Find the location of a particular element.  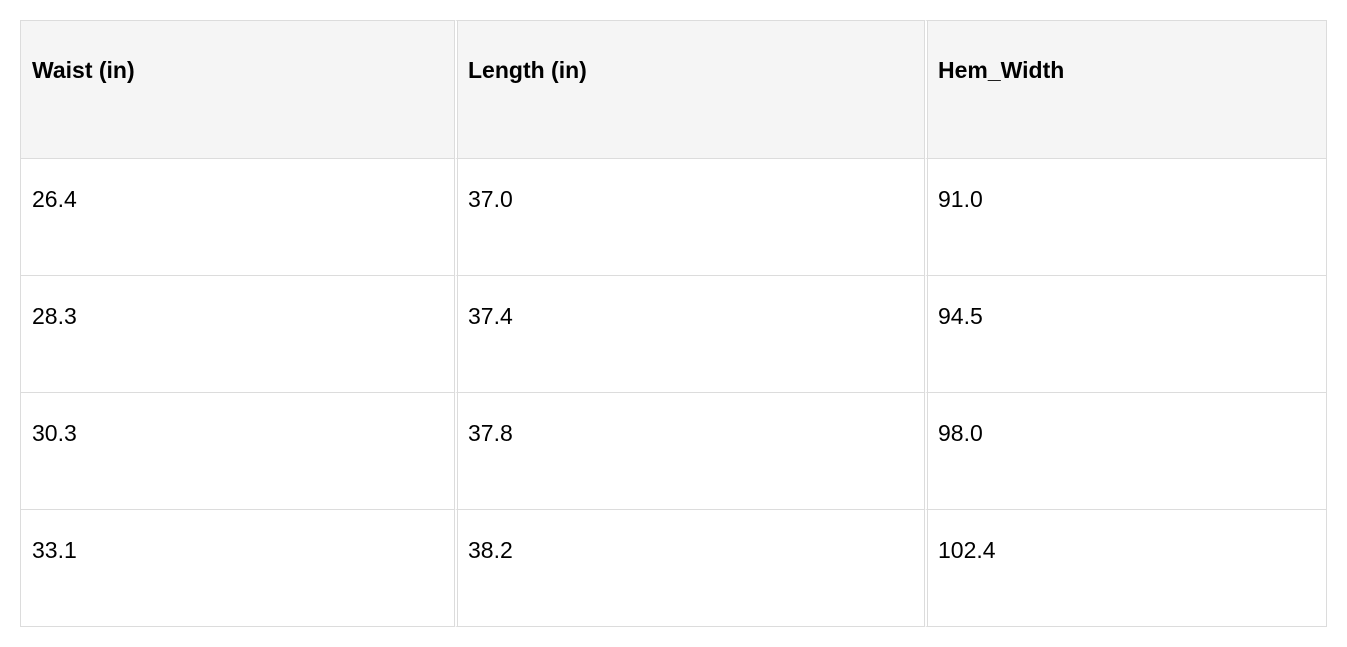

cell-hem-width: 102.4 is located at coordinates (1126, 568).